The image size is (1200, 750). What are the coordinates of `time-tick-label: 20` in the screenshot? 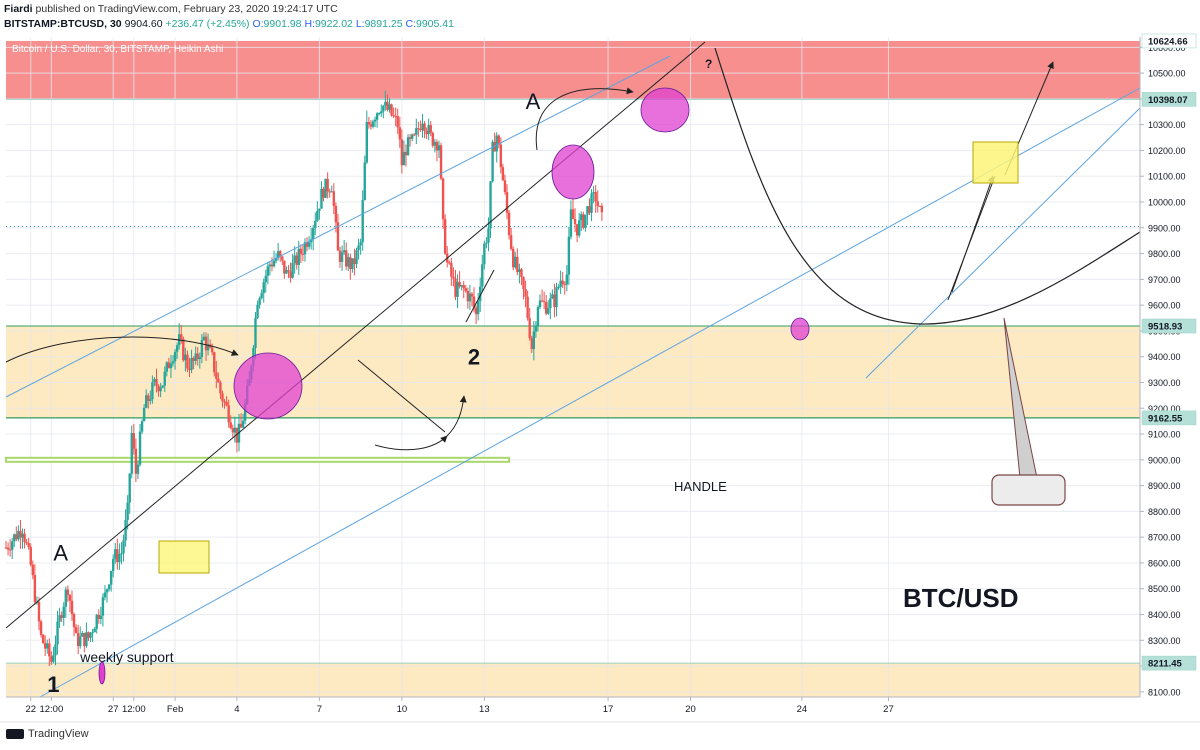 It's located at (690, 709).